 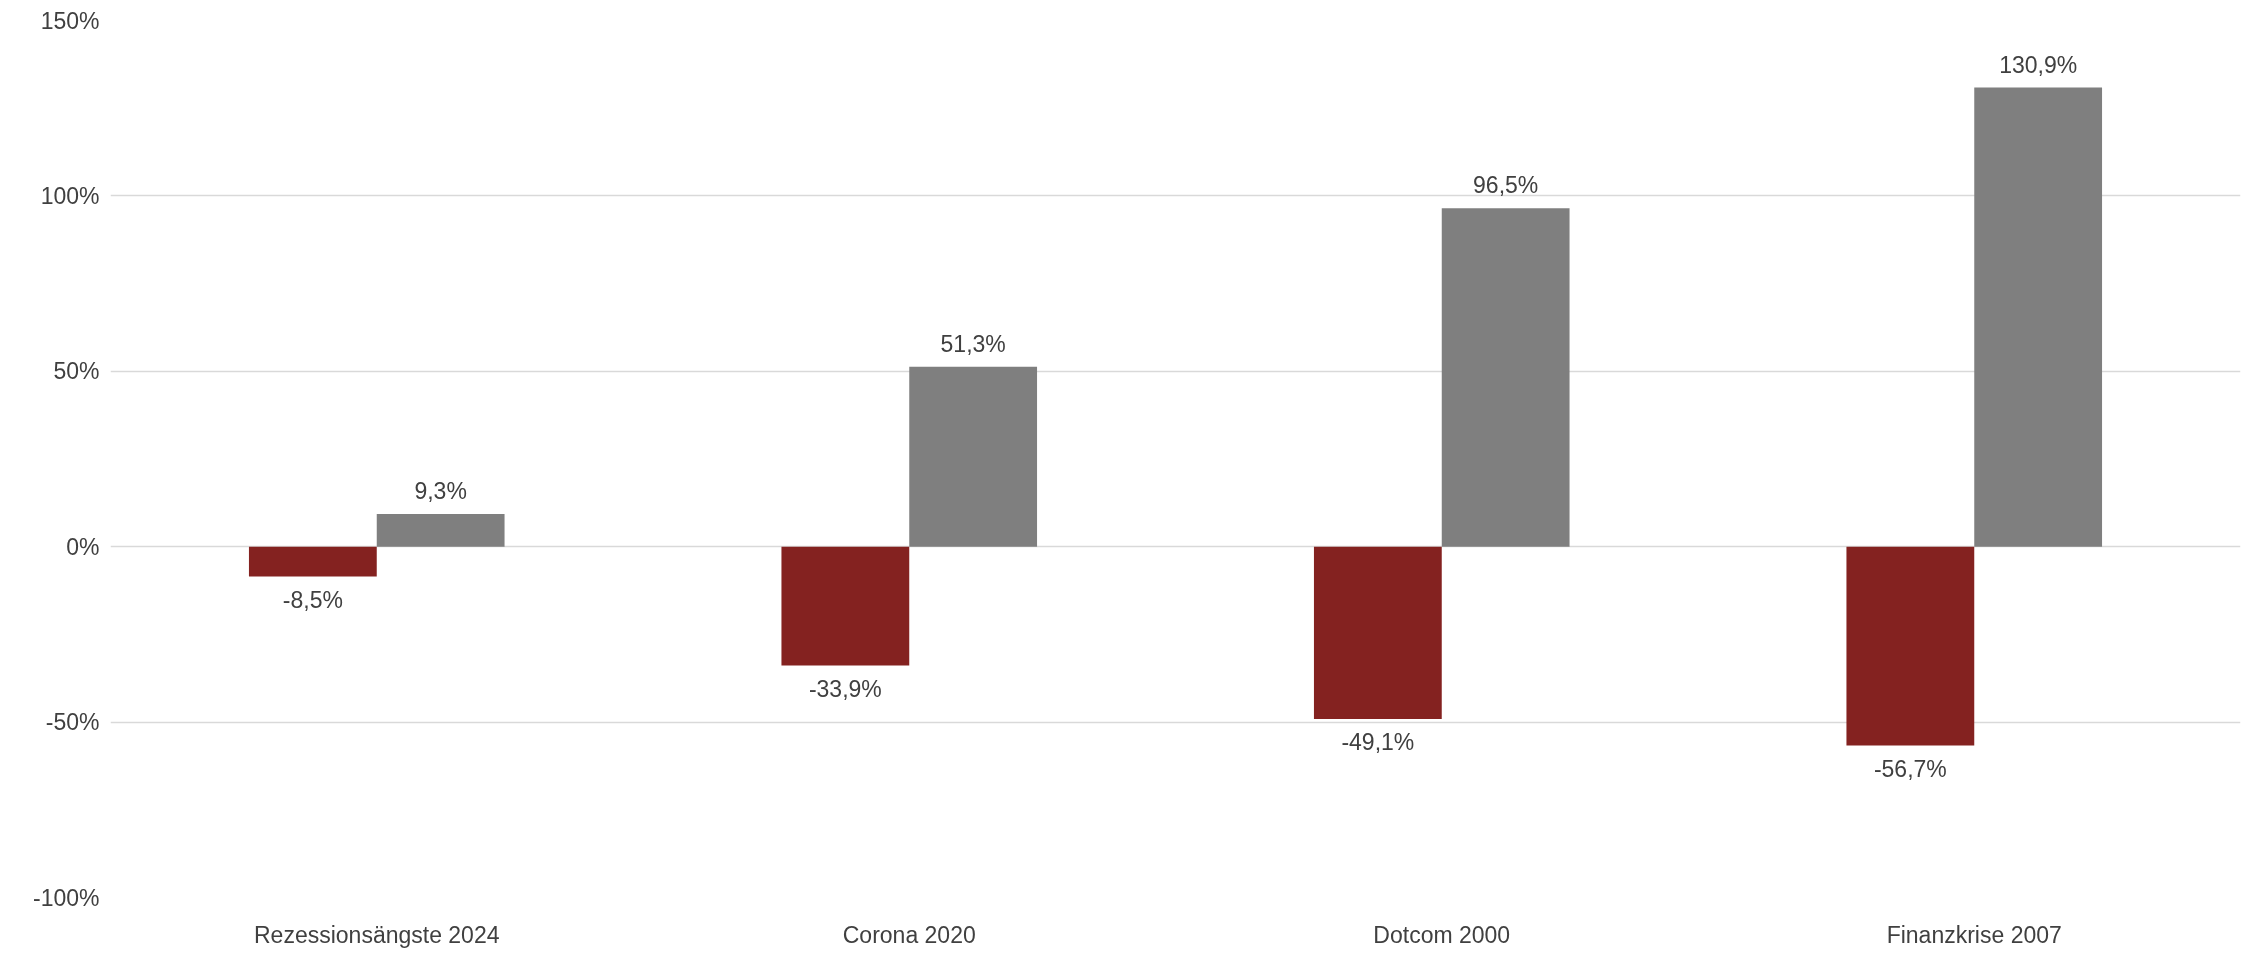 I want to click on data-label: -8,5%, so click(x=312, y=599).